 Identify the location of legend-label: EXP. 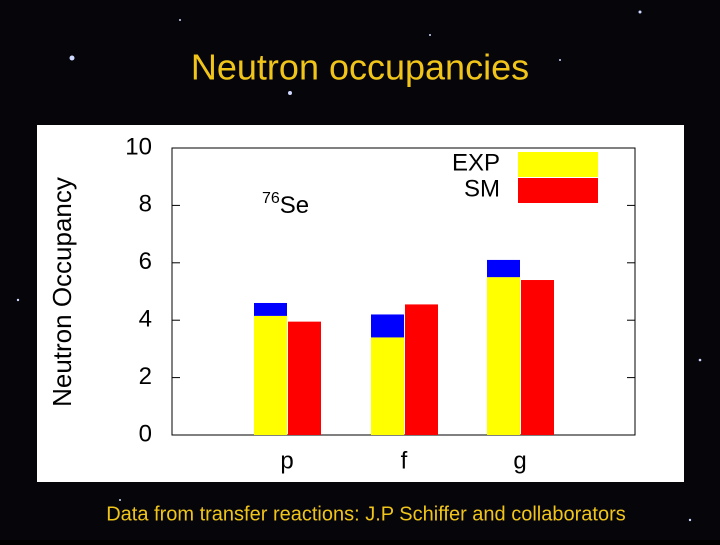
(476, 162).